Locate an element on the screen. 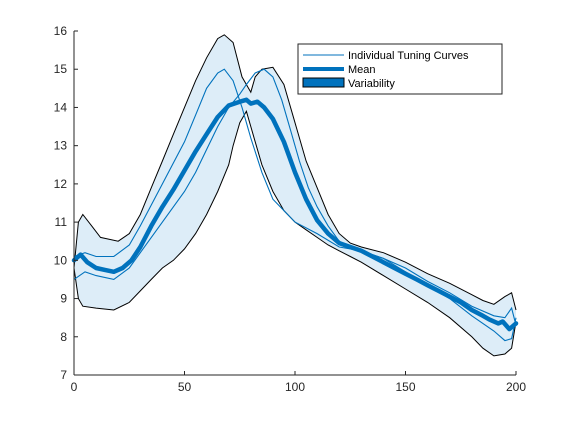 Image resolution: width=570 pixels, height=422 pixels. legend-label-variability: Variability is located at coordinates (371, 84).